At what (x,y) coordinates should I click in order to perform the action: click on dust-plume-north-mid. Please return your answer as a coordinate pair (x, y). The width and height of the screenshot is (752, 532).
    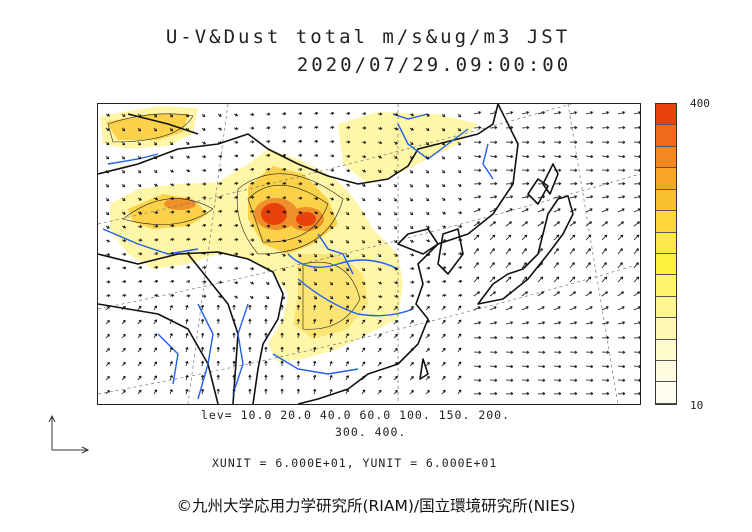
    Looking at the image, I should click on (147, 127).